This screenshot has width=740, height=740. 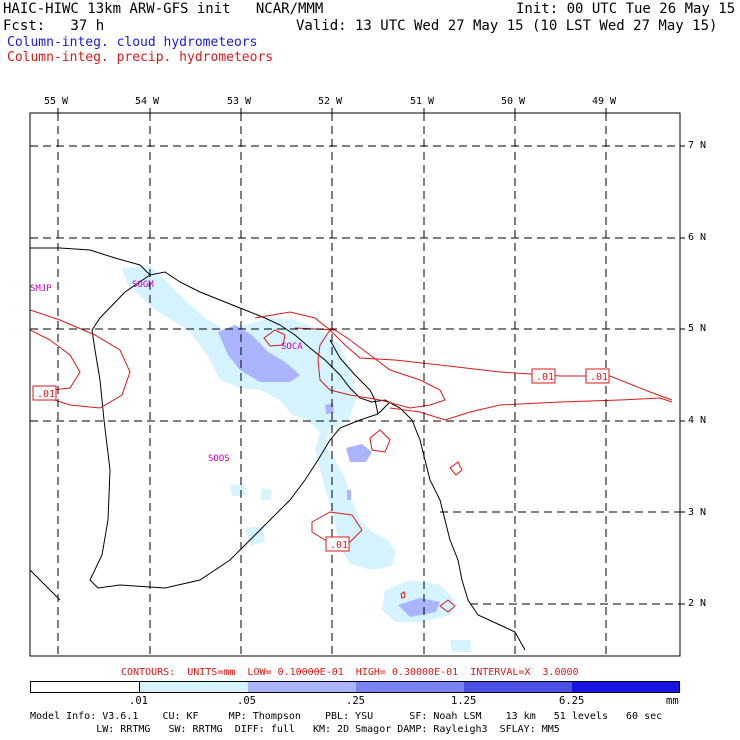 What do you see at coordinates (604, 101) in the screenshot?
I see `lon-label: 49 W` at bounding box center [604, 101].